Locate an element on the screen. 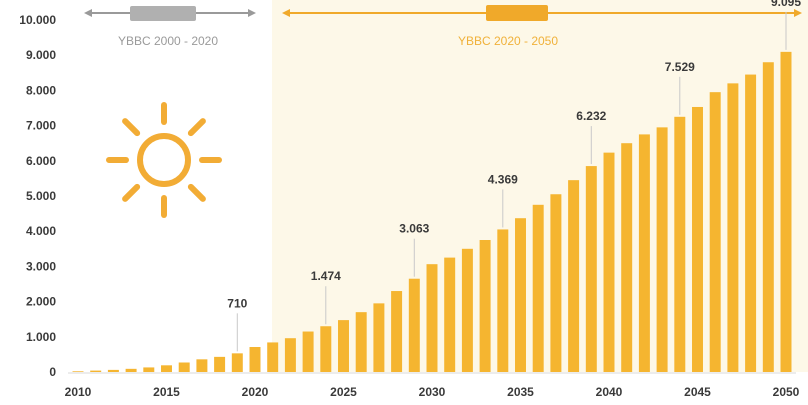 The image size is (808, 405). y-tick-label: 0 is located at coordinates (52, 372).